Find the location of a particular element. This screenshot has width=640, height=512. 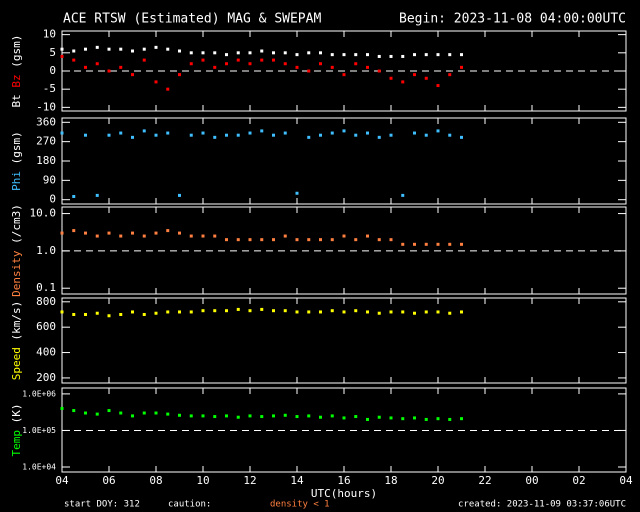

x-tick-label: 22 is located at coordinates (484, 480).